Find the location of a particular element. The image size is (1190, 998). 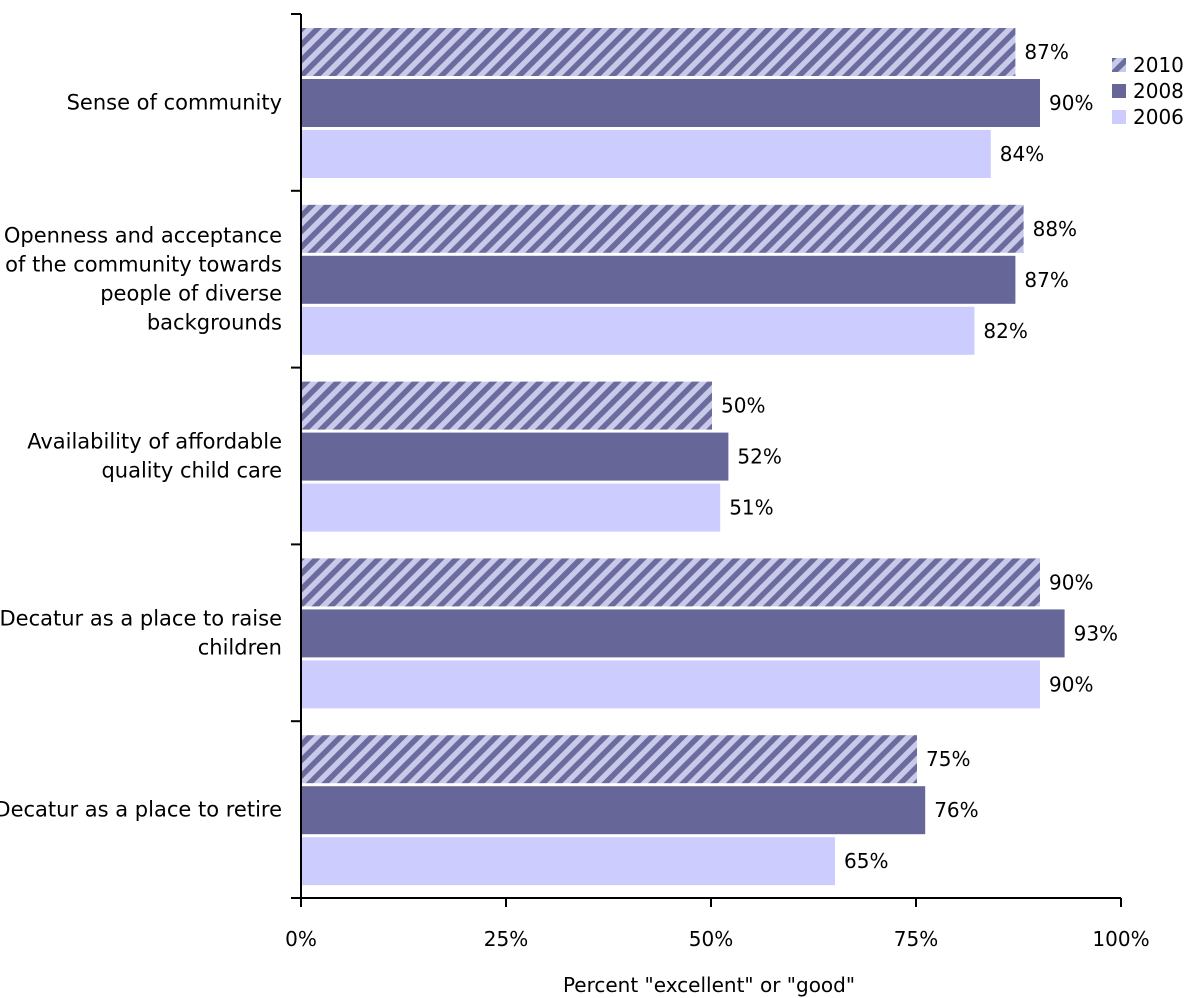

legend-label-2010: 2010 is located at coordinates (1158, 65).